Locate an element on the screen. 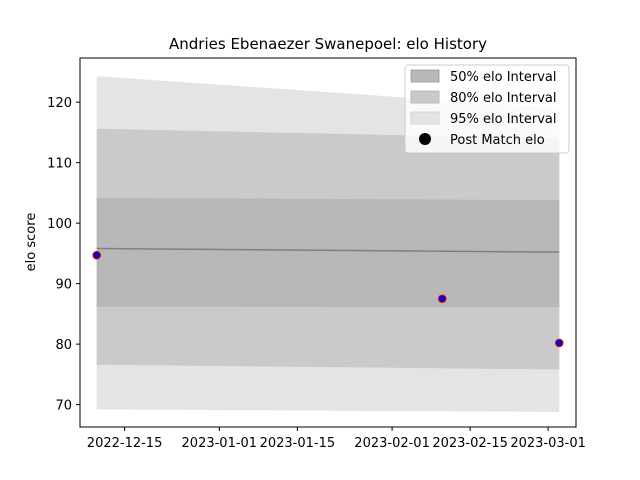 Image resolution: width=640 pixels, height=480 pixels. y-tick-label: 80 is located at coordinates (63, 345).